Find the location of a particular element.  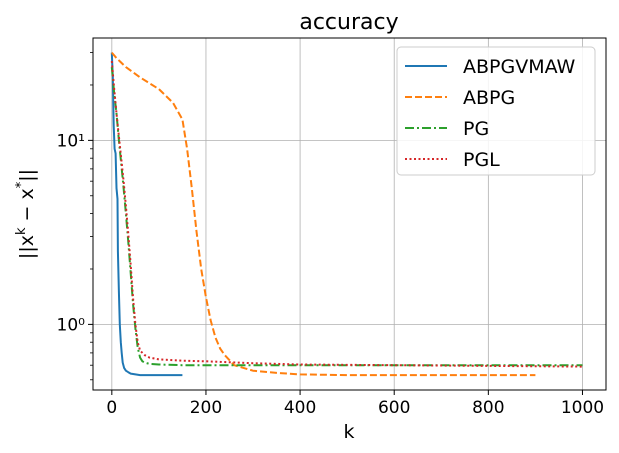

legend: ABPGVMAW ABPG PG PGL is located at coordinates (496, 111).